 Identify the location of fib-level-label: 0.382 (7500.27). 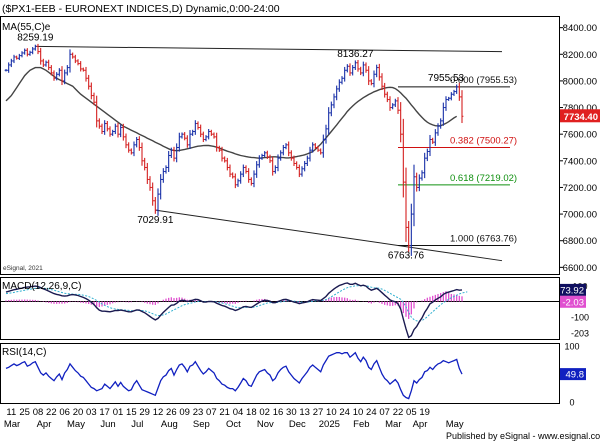
(483, 140).